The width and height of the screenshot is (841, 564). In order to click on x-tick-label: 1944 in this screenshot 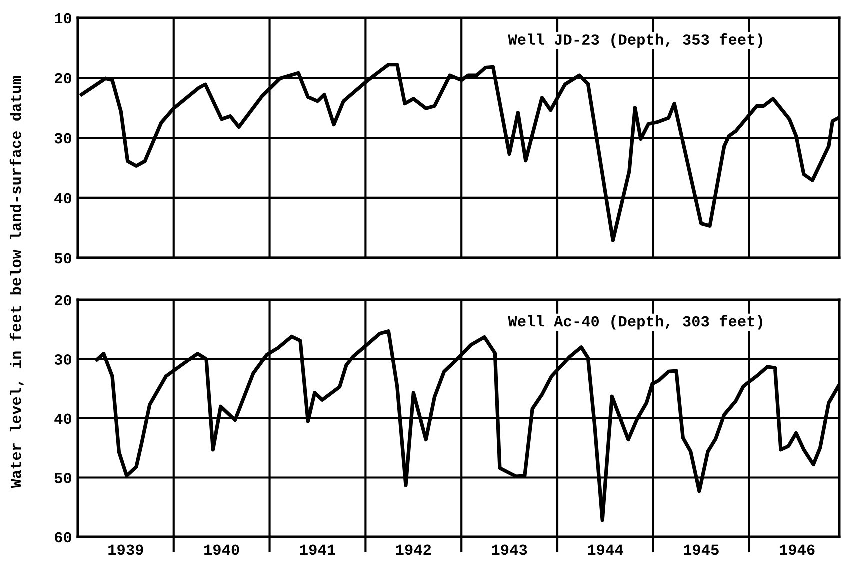, I will do `click(606, 550)`.